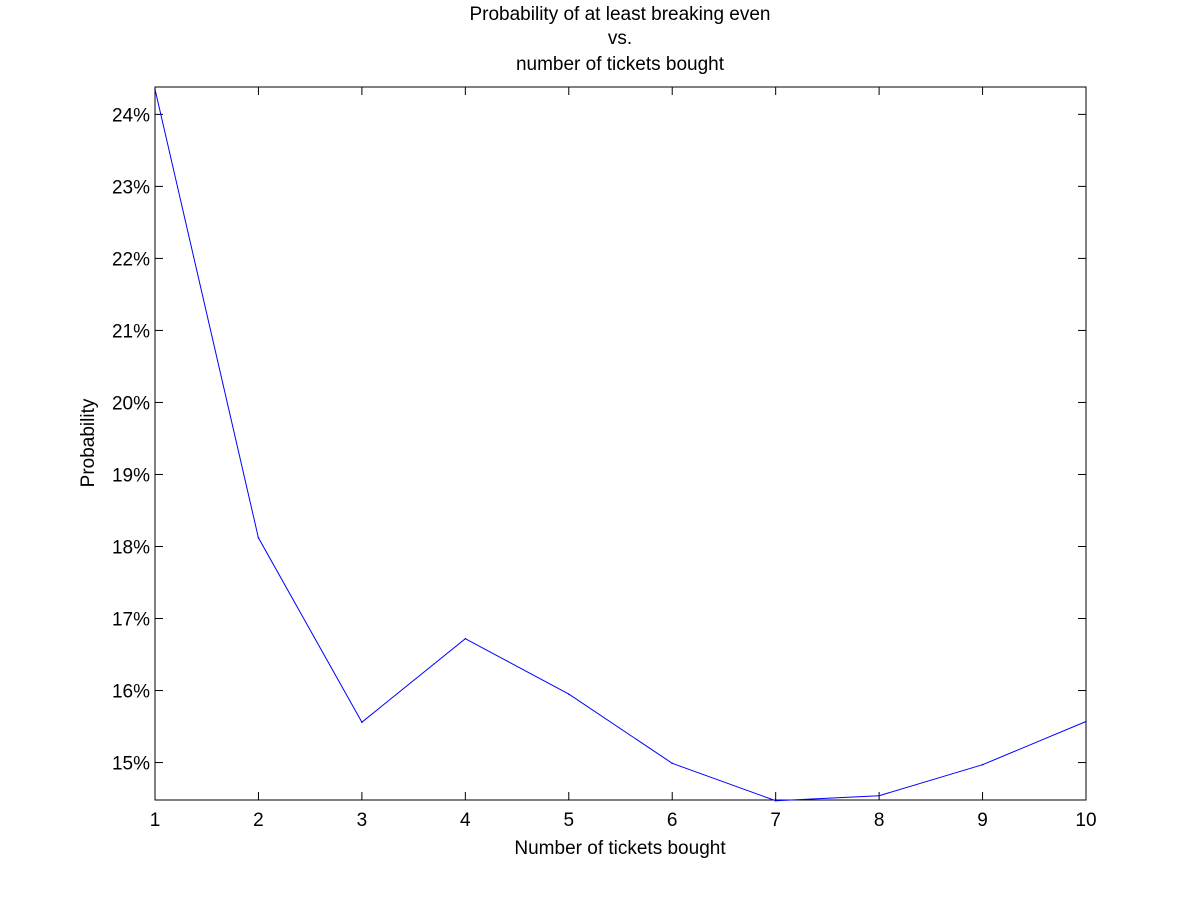 Image resolution: width=1200 pixels, height=900 pixels. I want to click on x-tick-label: 10, so click(1085, 820).